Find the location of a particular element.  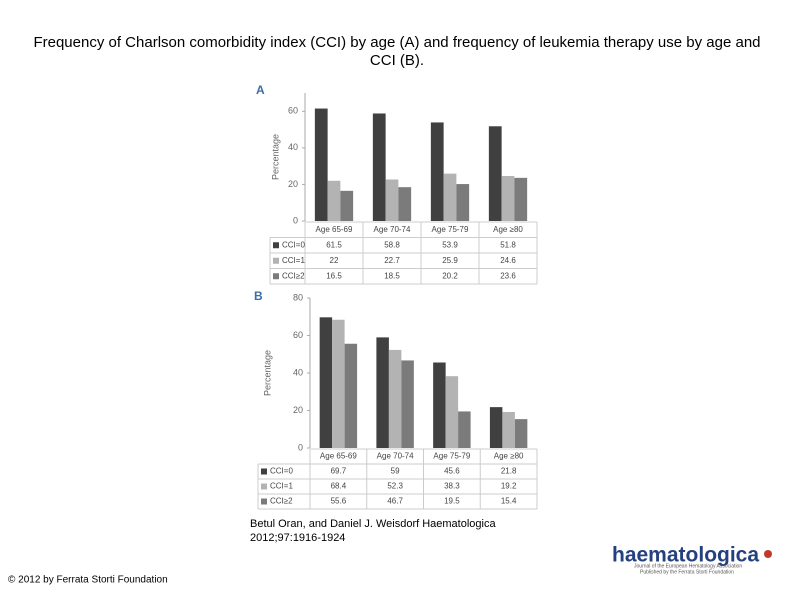

table-value: 23.6 is located at coordinates (508, 275).